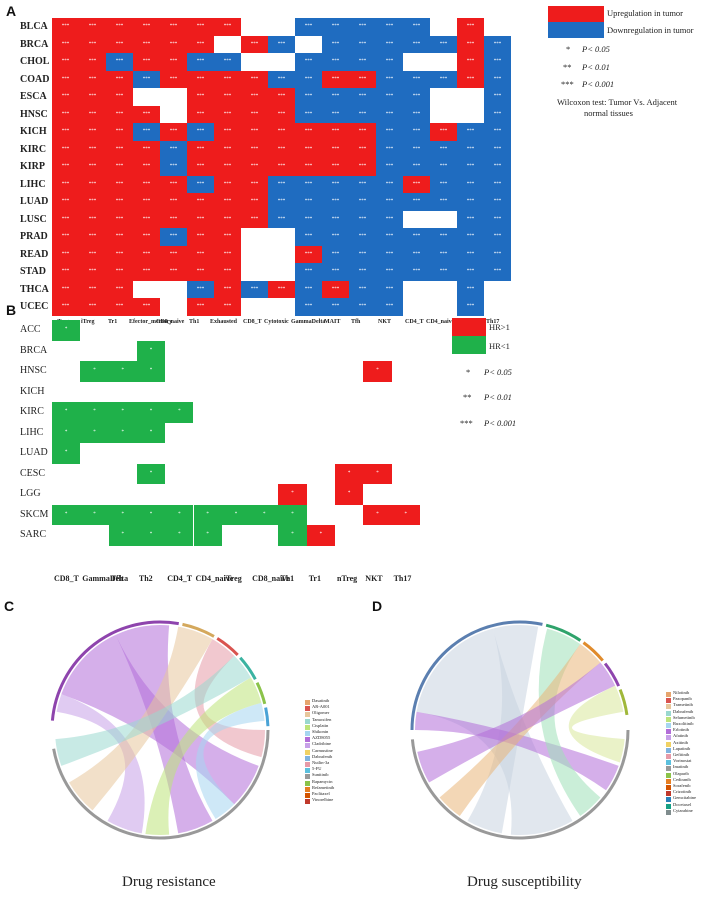  What do you see at coordinates (617, 102) in the screenshot?
I see `legend-test-line1: Wilcoxon test: Tumor Vs. Adjacent` at bounding box center [617, 102].